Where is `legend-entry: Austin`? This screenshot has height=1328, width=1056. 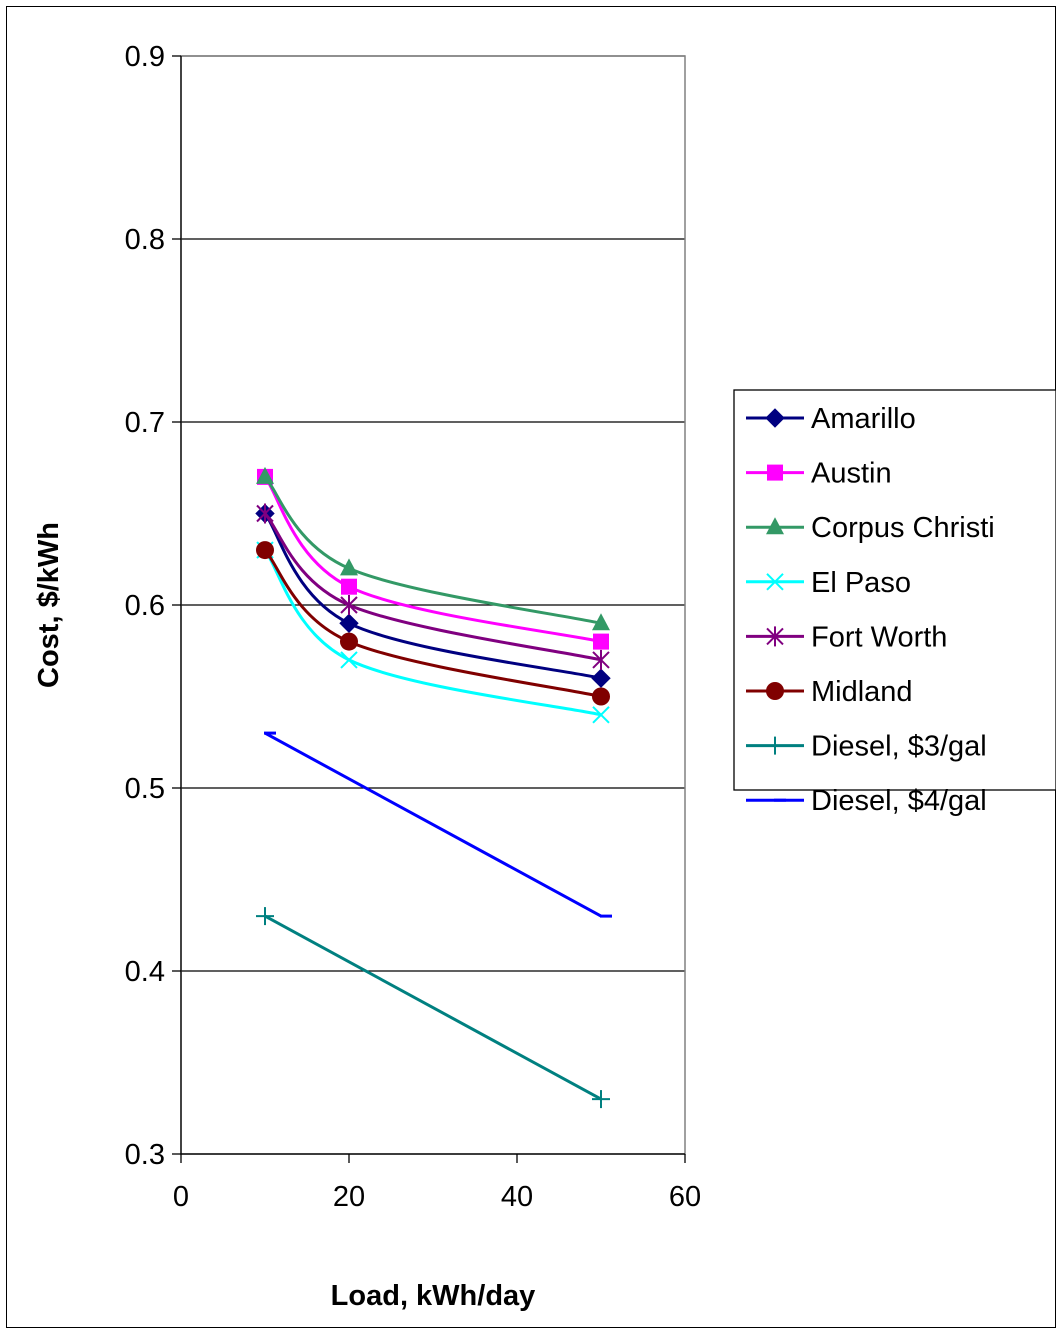 legend-entry: Austin is located at coordinates (819, 474).